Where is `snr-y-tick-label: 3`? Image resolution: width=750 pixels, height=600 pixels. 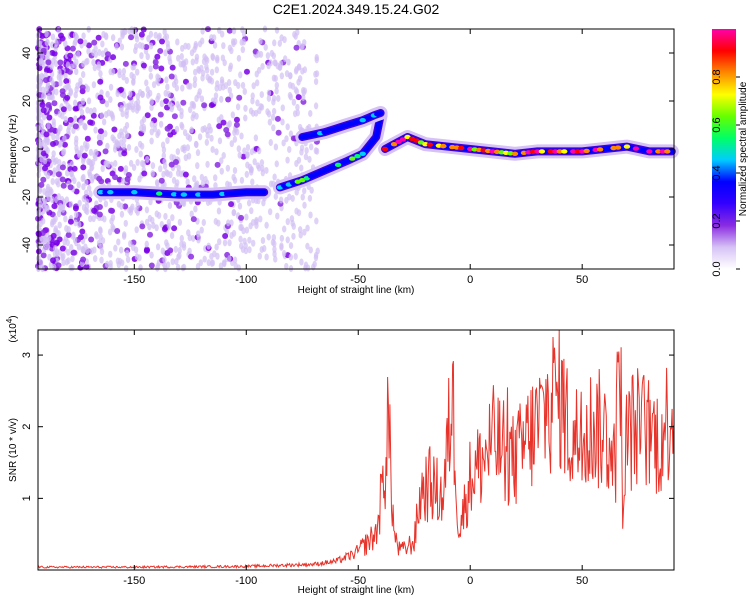 snr-y-tick-label: 3 is located at coordinates (27, 355).